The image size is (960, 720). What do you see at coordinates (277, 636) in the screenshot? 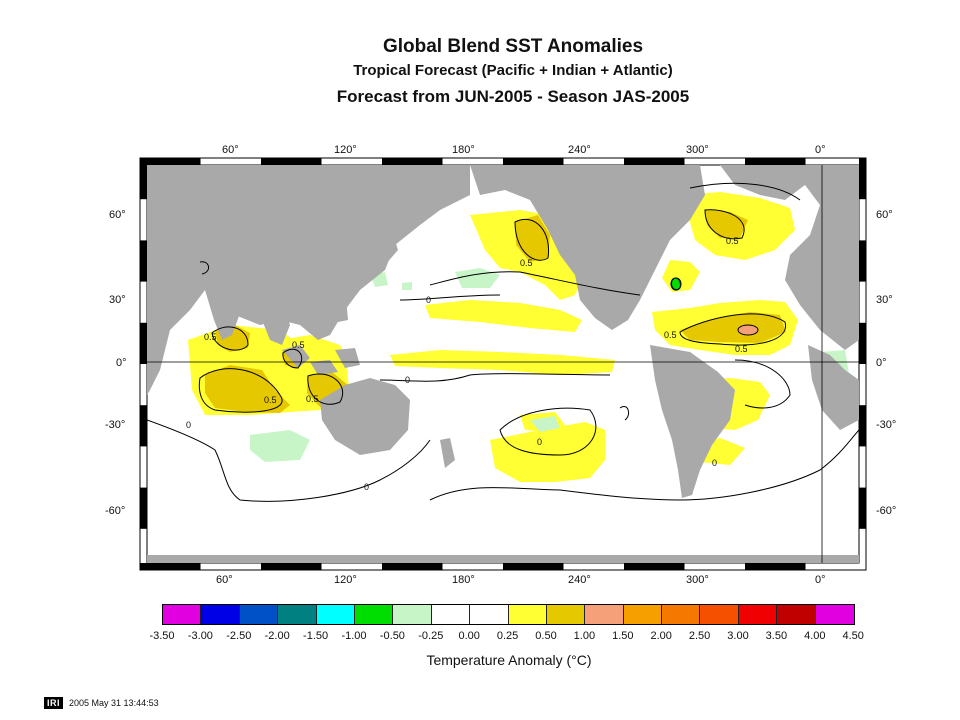
I see `colorbar-tick-label: -2.00` at bounding box center [277, 636].